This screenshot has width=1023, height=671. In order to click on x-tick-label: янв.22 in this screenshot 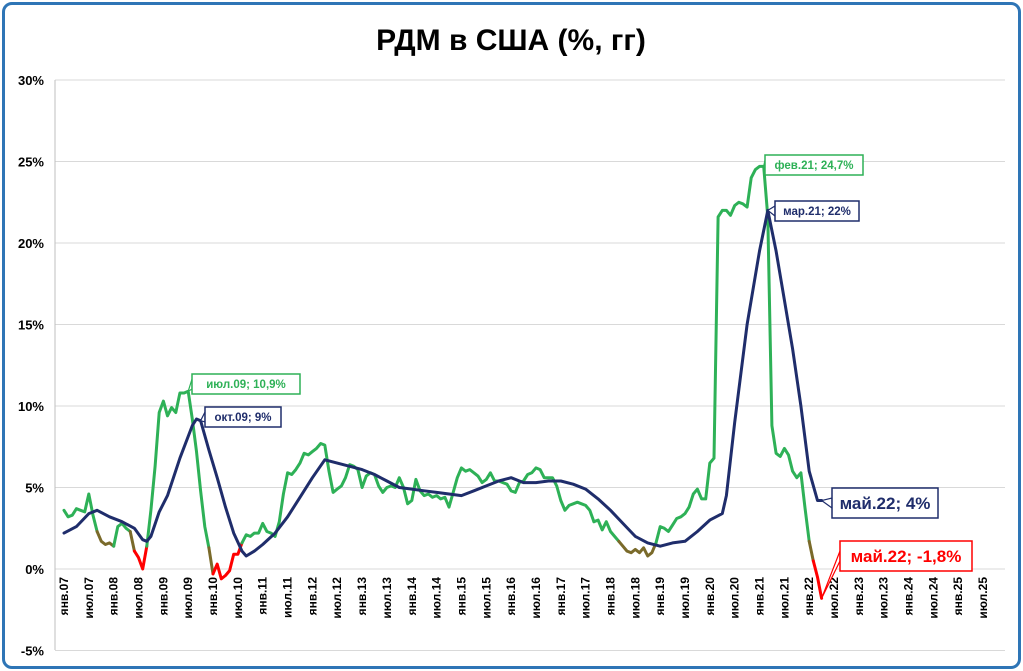, I will do `click(809, 596)`.